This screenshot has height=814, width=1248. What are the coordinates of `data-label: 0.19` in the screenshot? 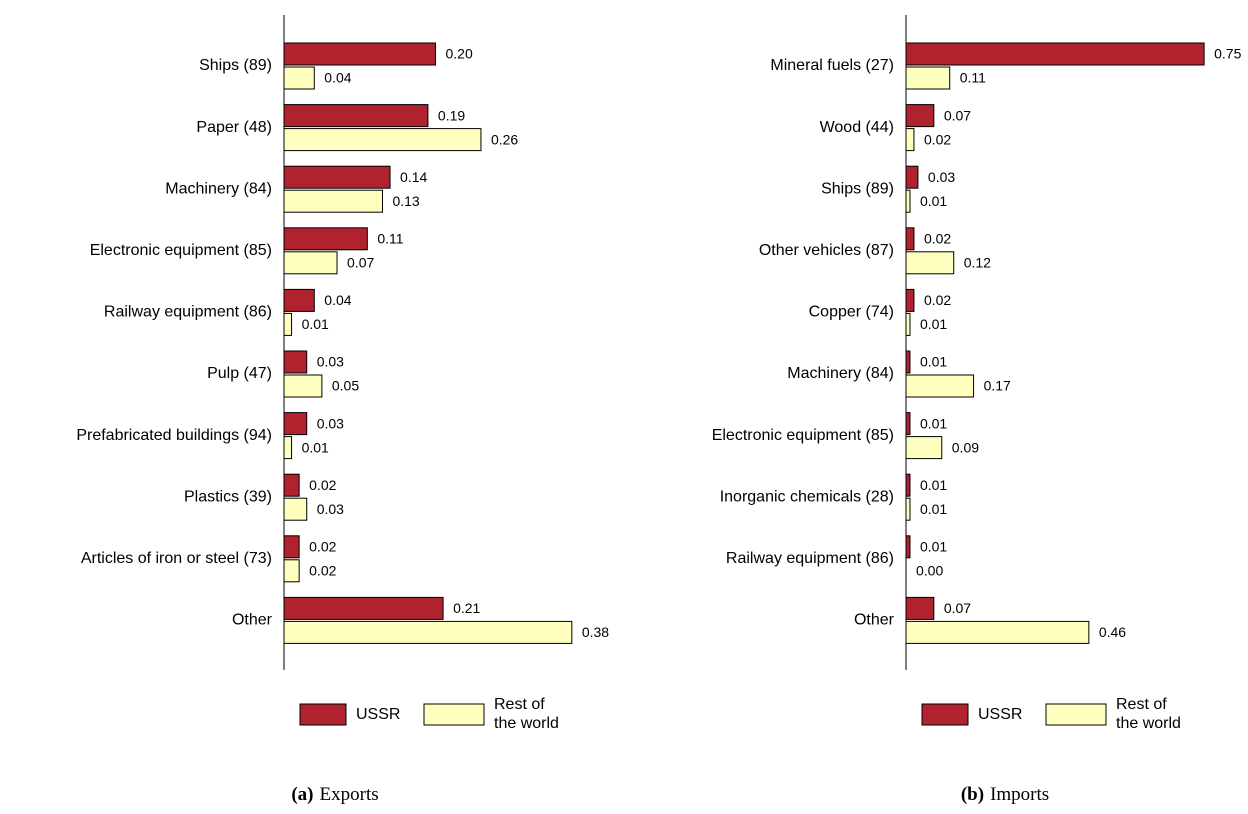 It's located at (451, 115).